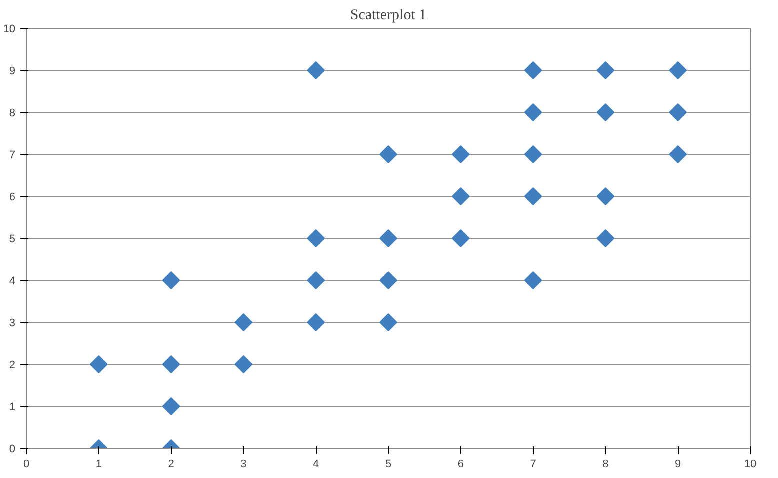 The width and height of the screenshot is (778, 478). What do you see at coordinates (12, 408) in the screenshot?
I see `y-tick-label: 1` at bounding box center [12, 408].